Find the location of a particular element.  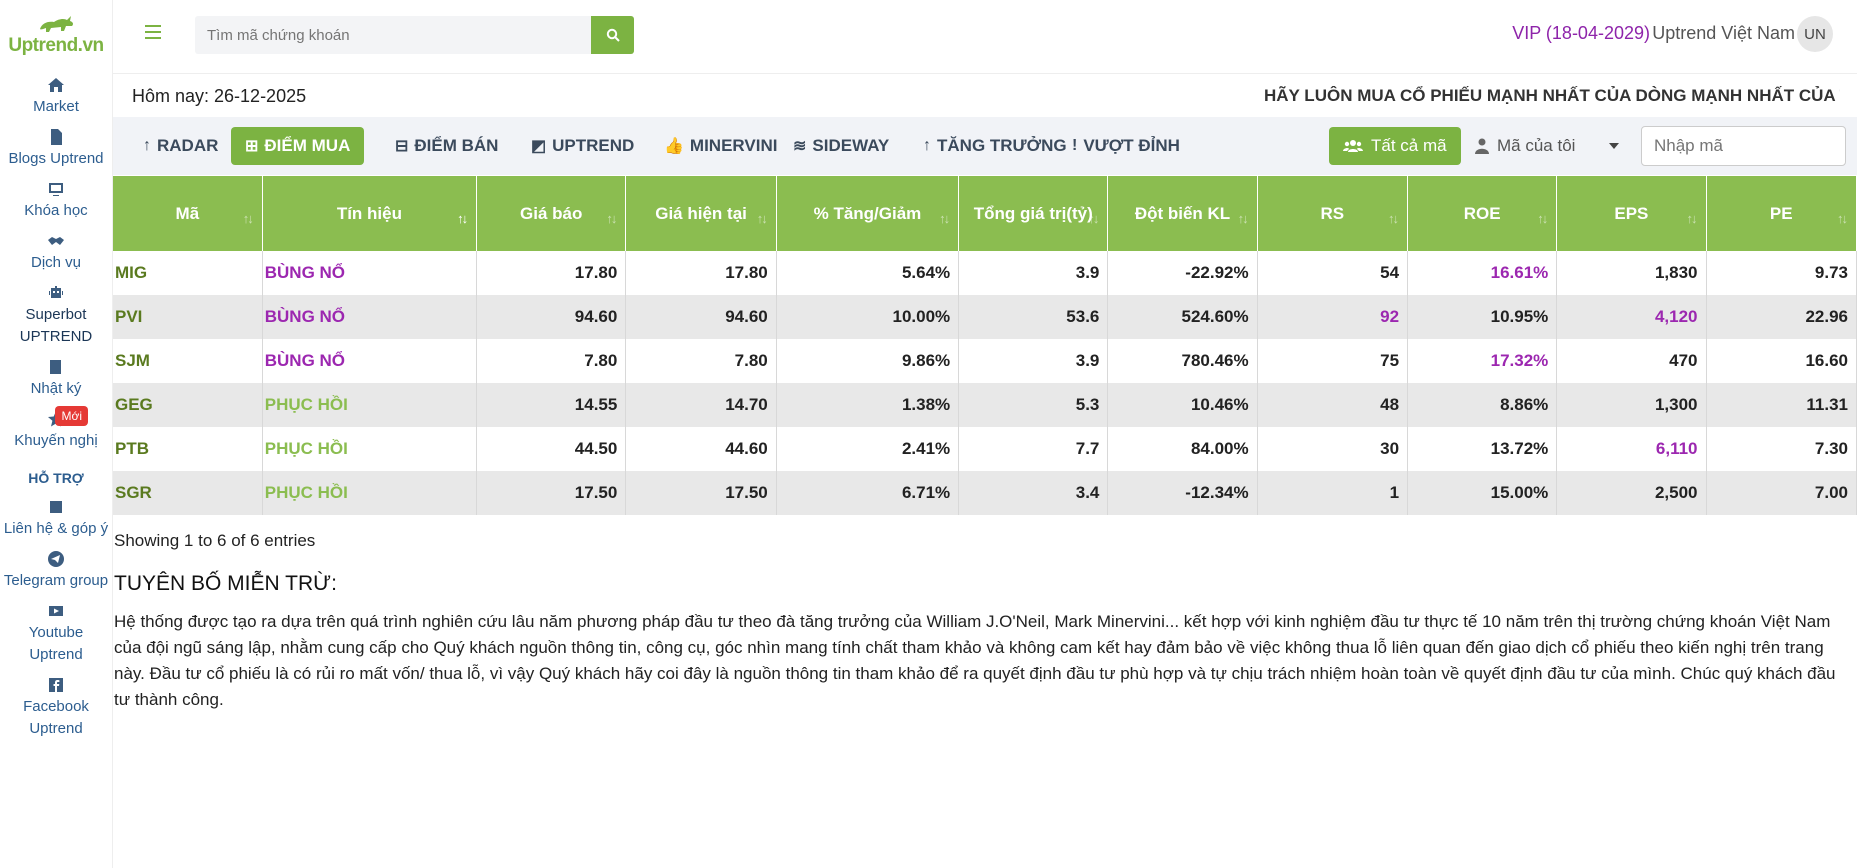

sidebar-item-blogs: Blogs Uptrend is located at coordinates (56, 148).